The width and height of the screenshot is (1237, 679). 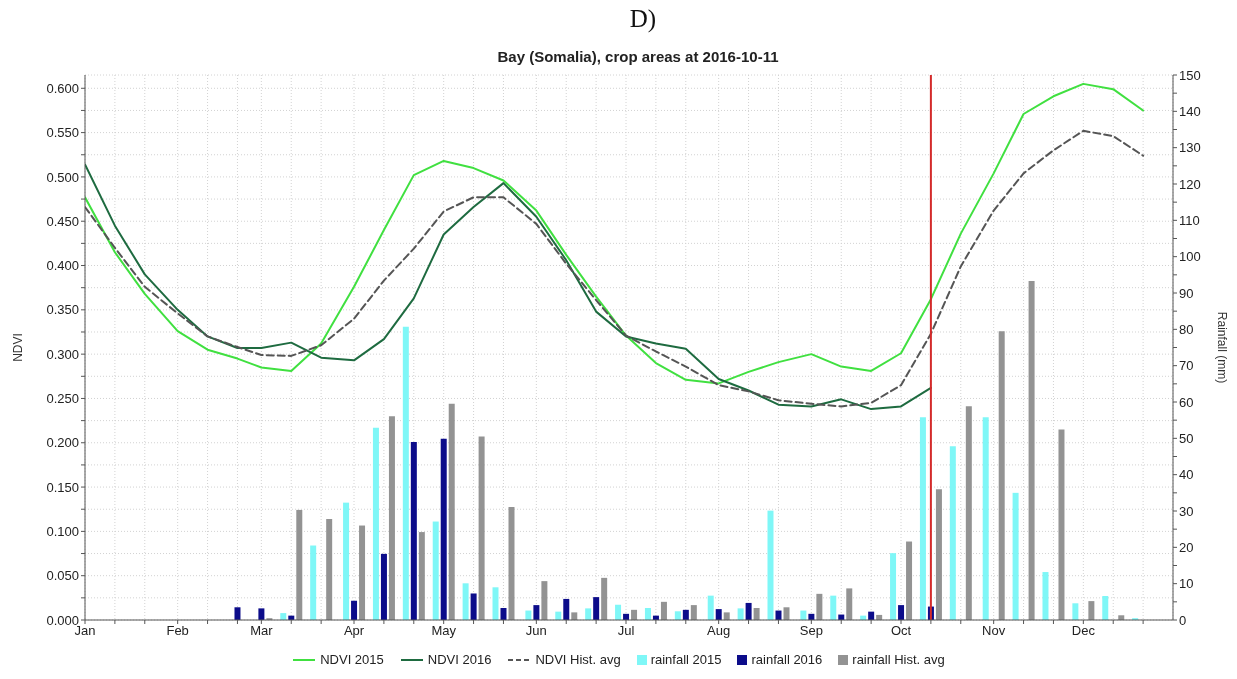 I want to click on y-tick-label: 0.150, so click(x=62, y=487).